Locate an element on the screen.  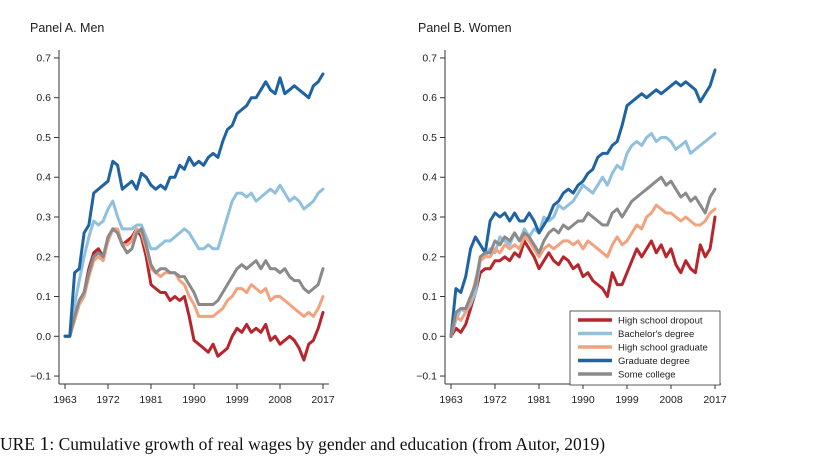
panel-b-y-tick-label: 0.5 is located at coordinates (429, 138).